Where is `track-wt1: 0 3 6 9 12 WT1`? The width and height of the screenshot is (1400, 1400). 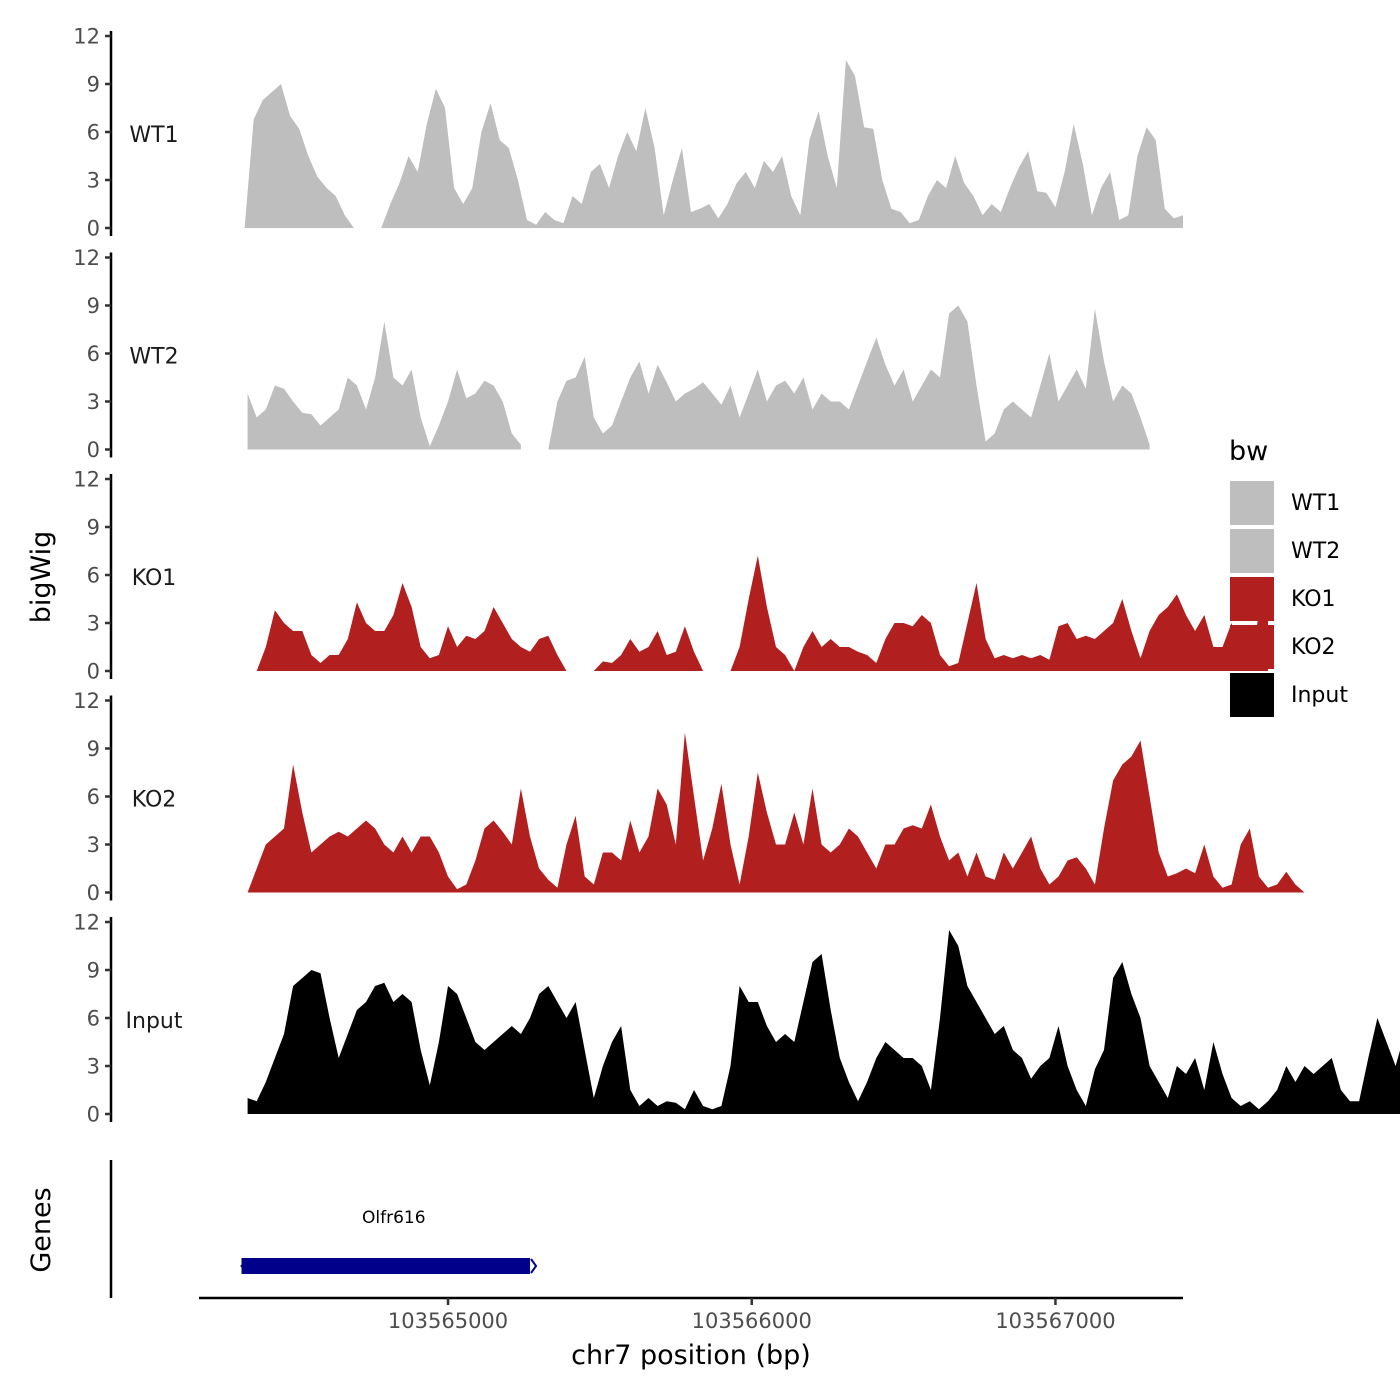 track-wt1: 0 3 6 9 12 WT1 is located at coordinates (628, 133).